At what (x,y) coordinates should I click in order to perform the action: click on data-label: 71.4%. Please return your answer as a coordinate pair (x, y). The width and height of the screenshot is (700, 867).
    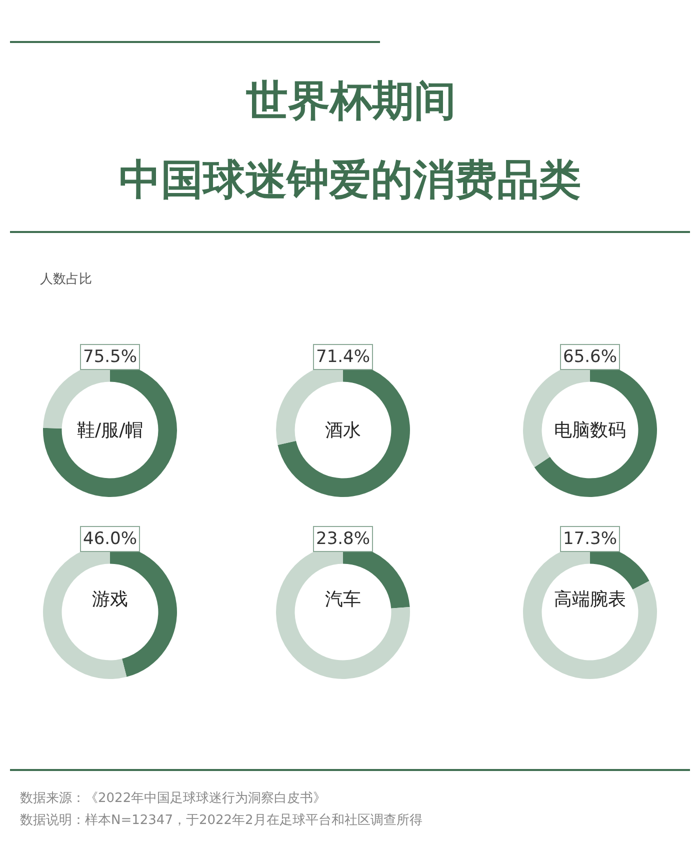
    Looking at the image, I should click on (343, 357).